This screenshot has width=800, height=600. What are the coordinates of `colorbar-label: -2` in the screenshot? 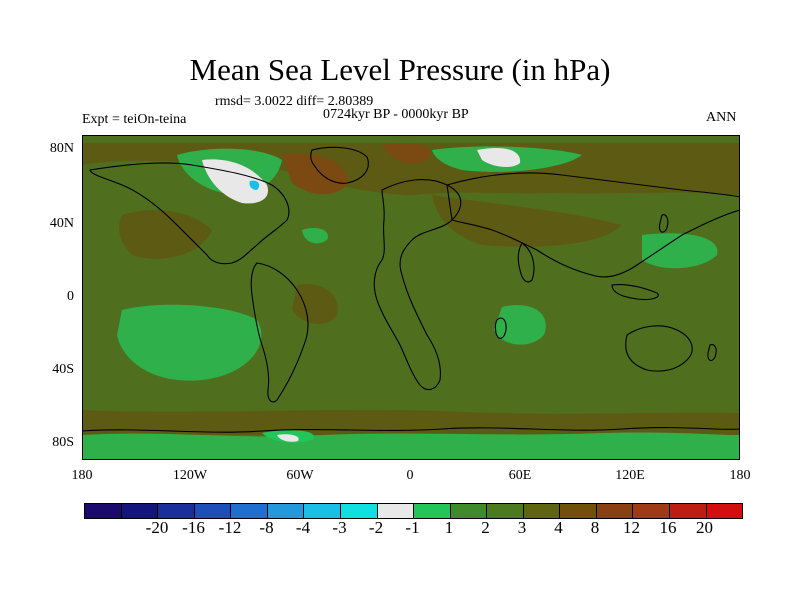 It's located at (376, 527).